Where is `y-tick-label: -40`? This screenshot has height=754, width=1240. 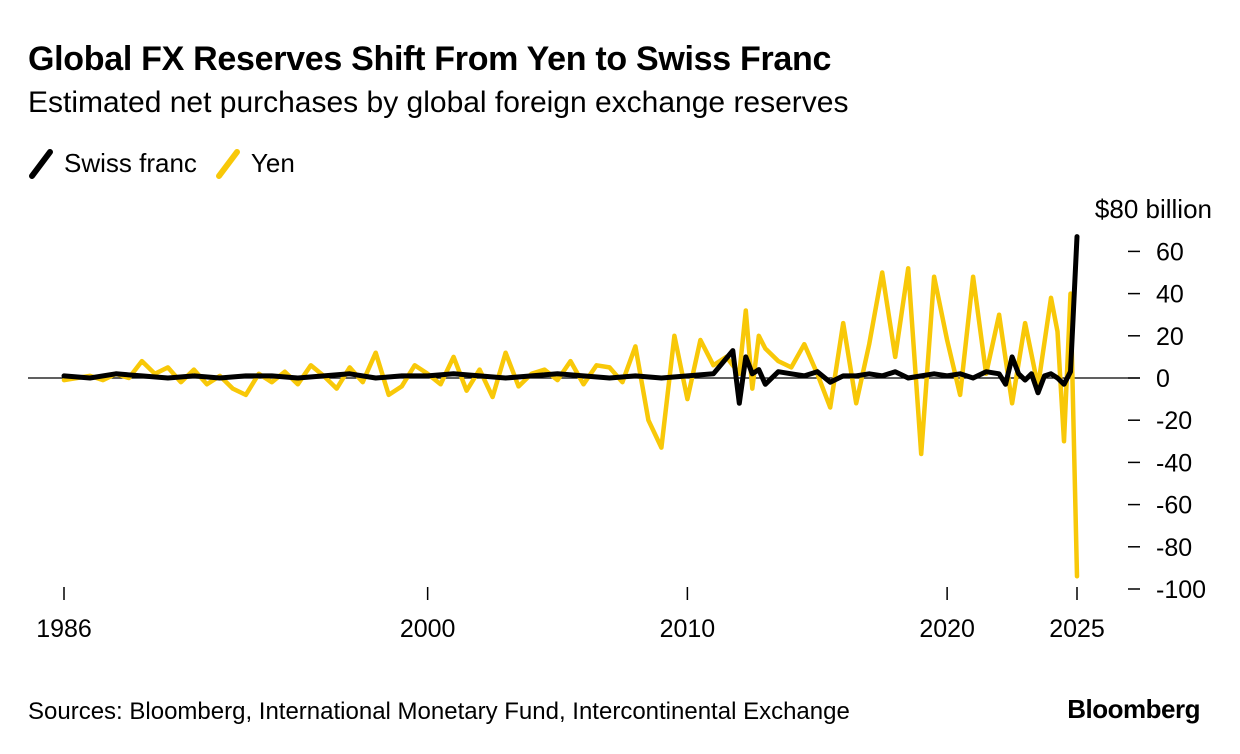
y-tick-label: -40 is located at coordinates (1174, 463).